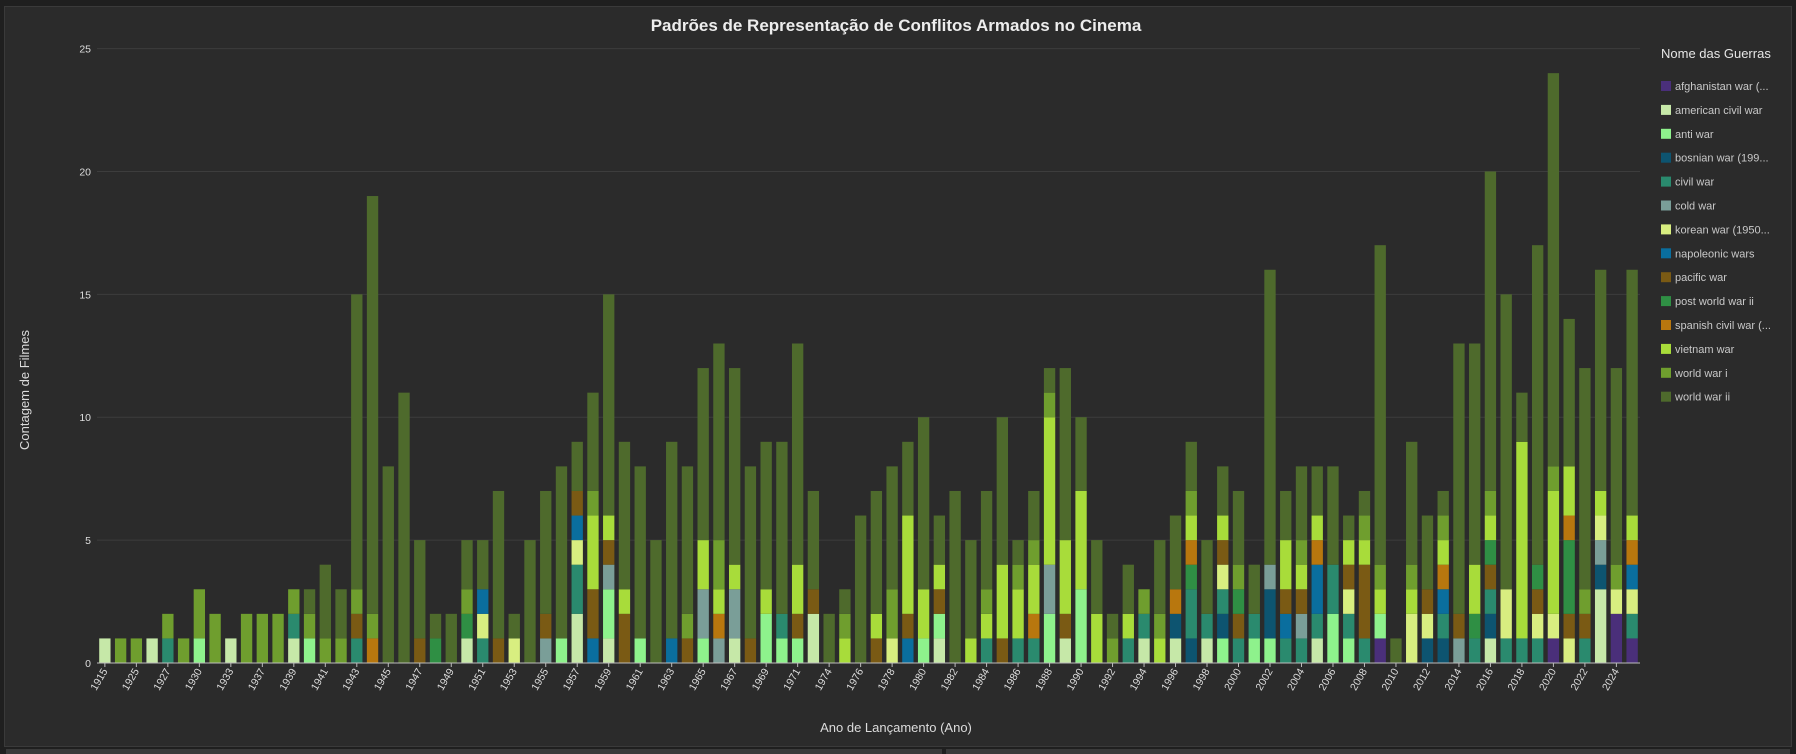  I want to click on legend-item: post world war ii, so click(1714, 302).